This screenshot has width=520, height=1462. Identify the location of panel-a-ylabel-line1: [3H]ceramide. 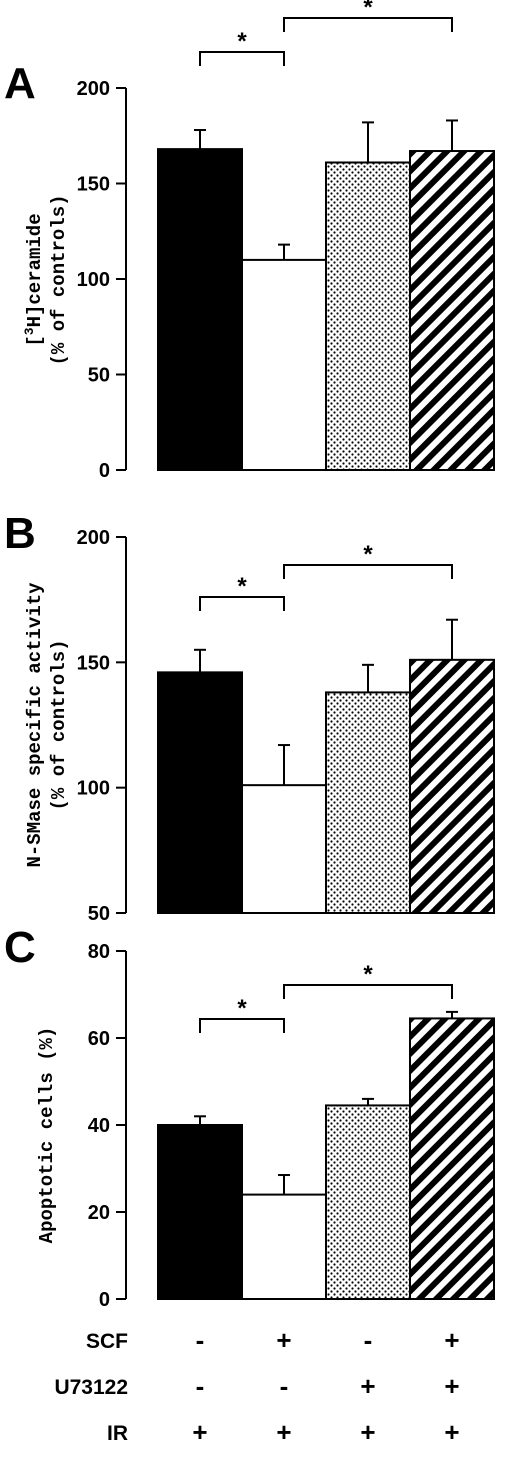
(34, 279).